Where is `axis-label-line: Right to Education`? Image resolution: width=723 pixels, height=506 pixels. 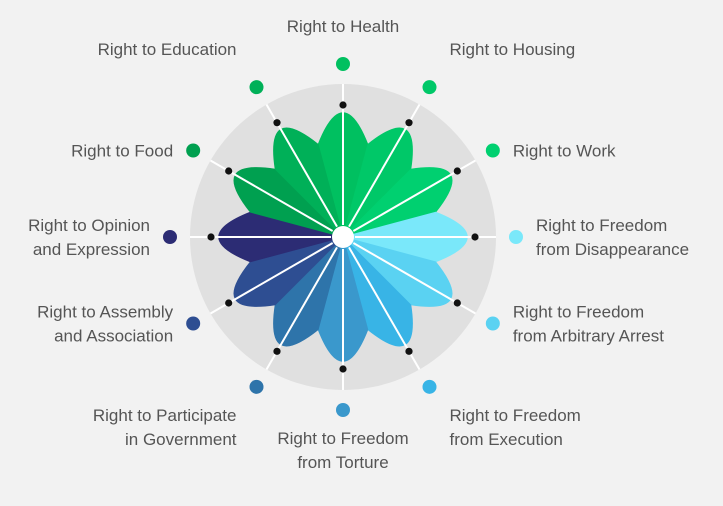 axis-label-line: Right to Education is located at coordinates (167, 49).